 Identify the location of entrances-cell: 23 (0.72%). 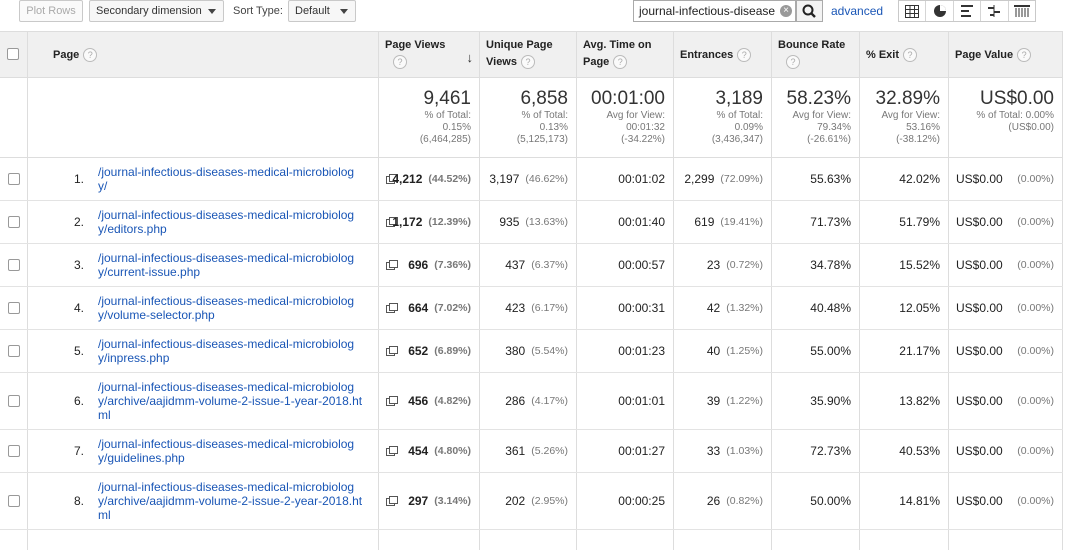
(723, 265).